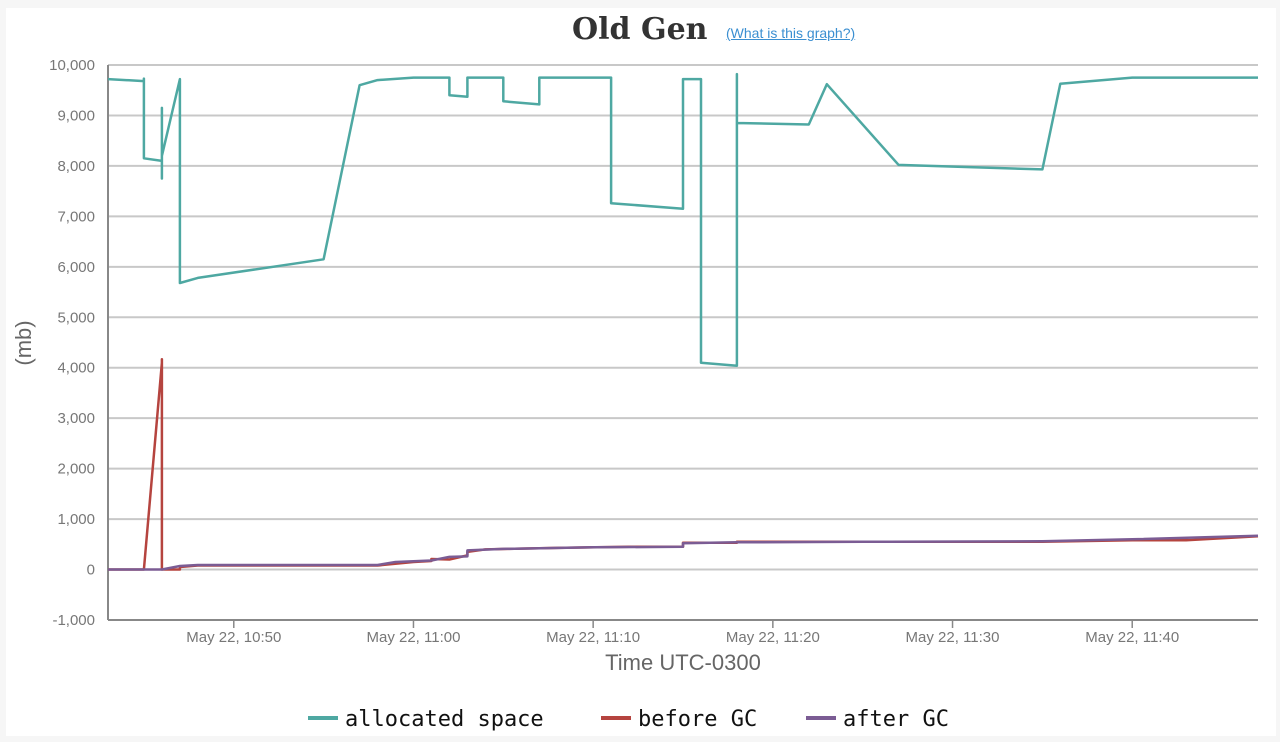 Image resolution: width=1280 pixels, height=742 pixels. Describe the element at coordinates (72, 65) in the screenshot. I see `y-tick-label: 10,000` at that location.